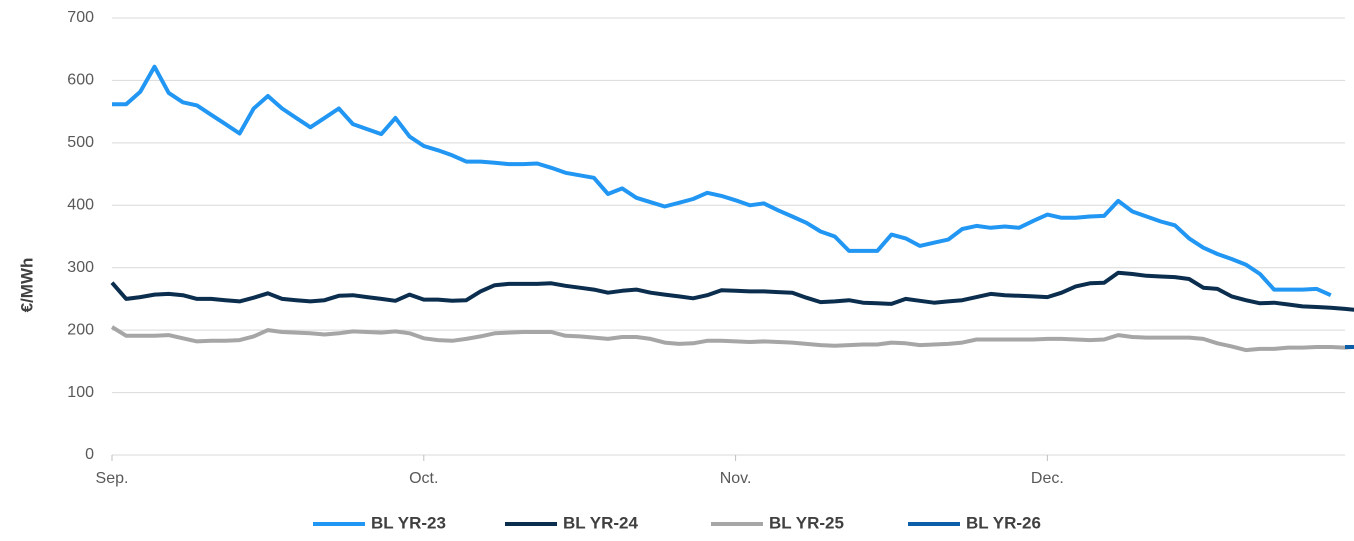  I want to click on y-tick-label: 600, so click(80, 80).